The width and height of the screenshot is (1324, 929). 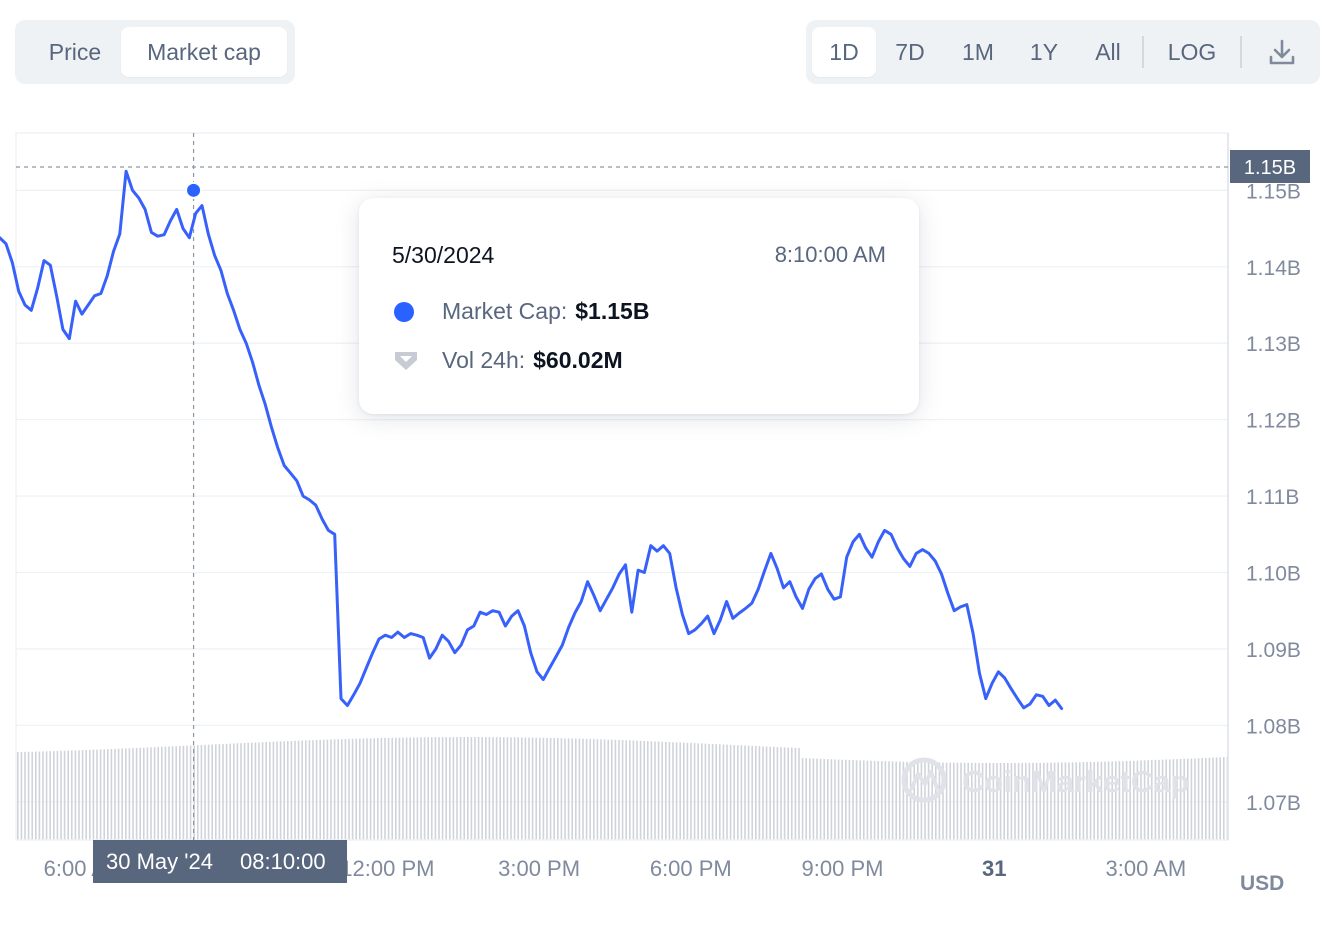 What do you see at coordinates (910, 52) in the screenshot?
I see `range-7d: 7D` at bounding box center [910, 52].